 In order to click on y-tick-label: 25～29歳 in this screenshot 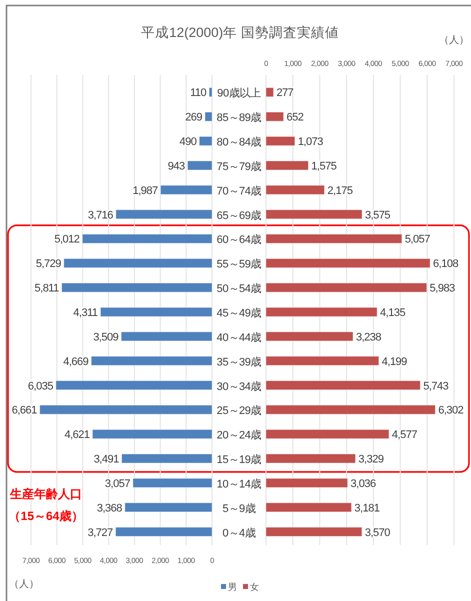, I will do `click(239, 411)`.